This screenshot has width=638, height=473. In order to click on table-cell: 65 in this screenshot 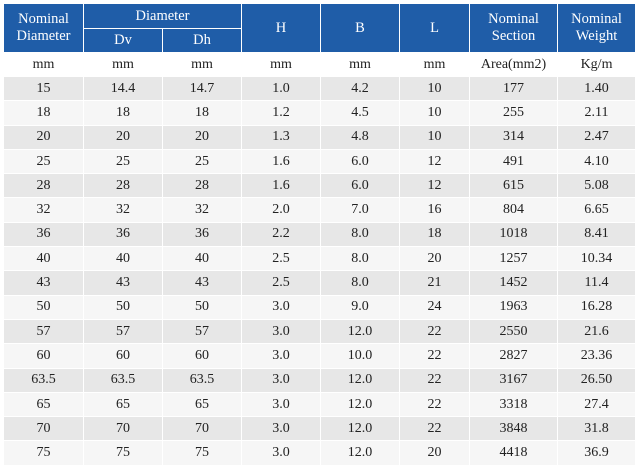, I will do `click(43, 404)`.